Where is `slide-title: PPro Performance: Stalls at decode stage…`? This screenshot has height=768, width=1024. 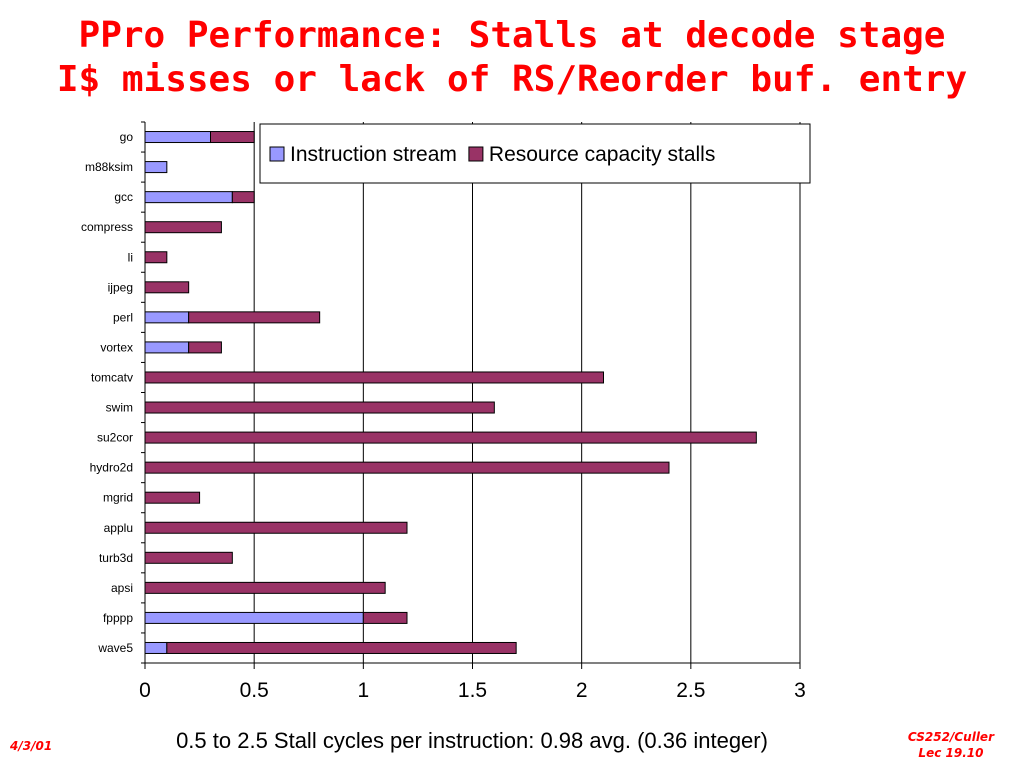 slide-title: PPro Performance: Stalls at decode stage… is located at coordinates (512, 58).